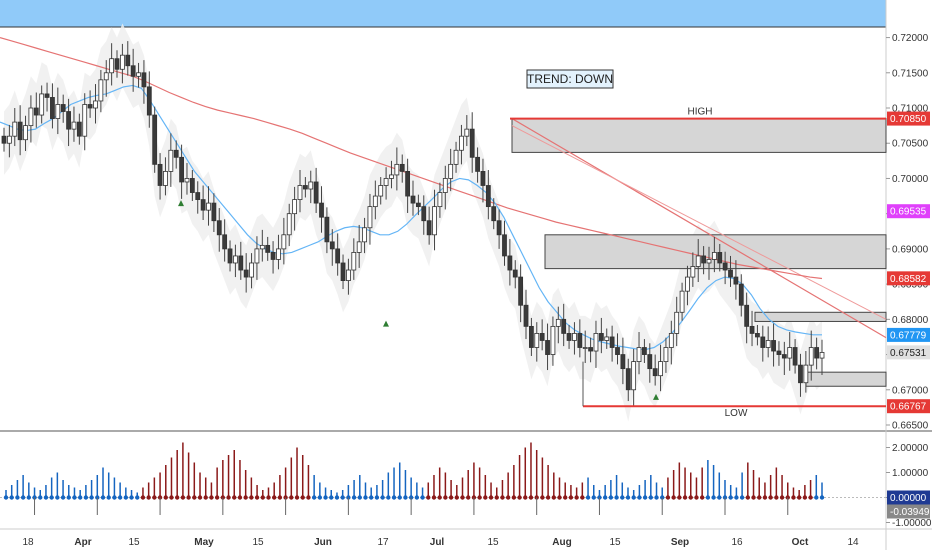  I want to click on y-tick-label: 0.70500, so click(910, 144).